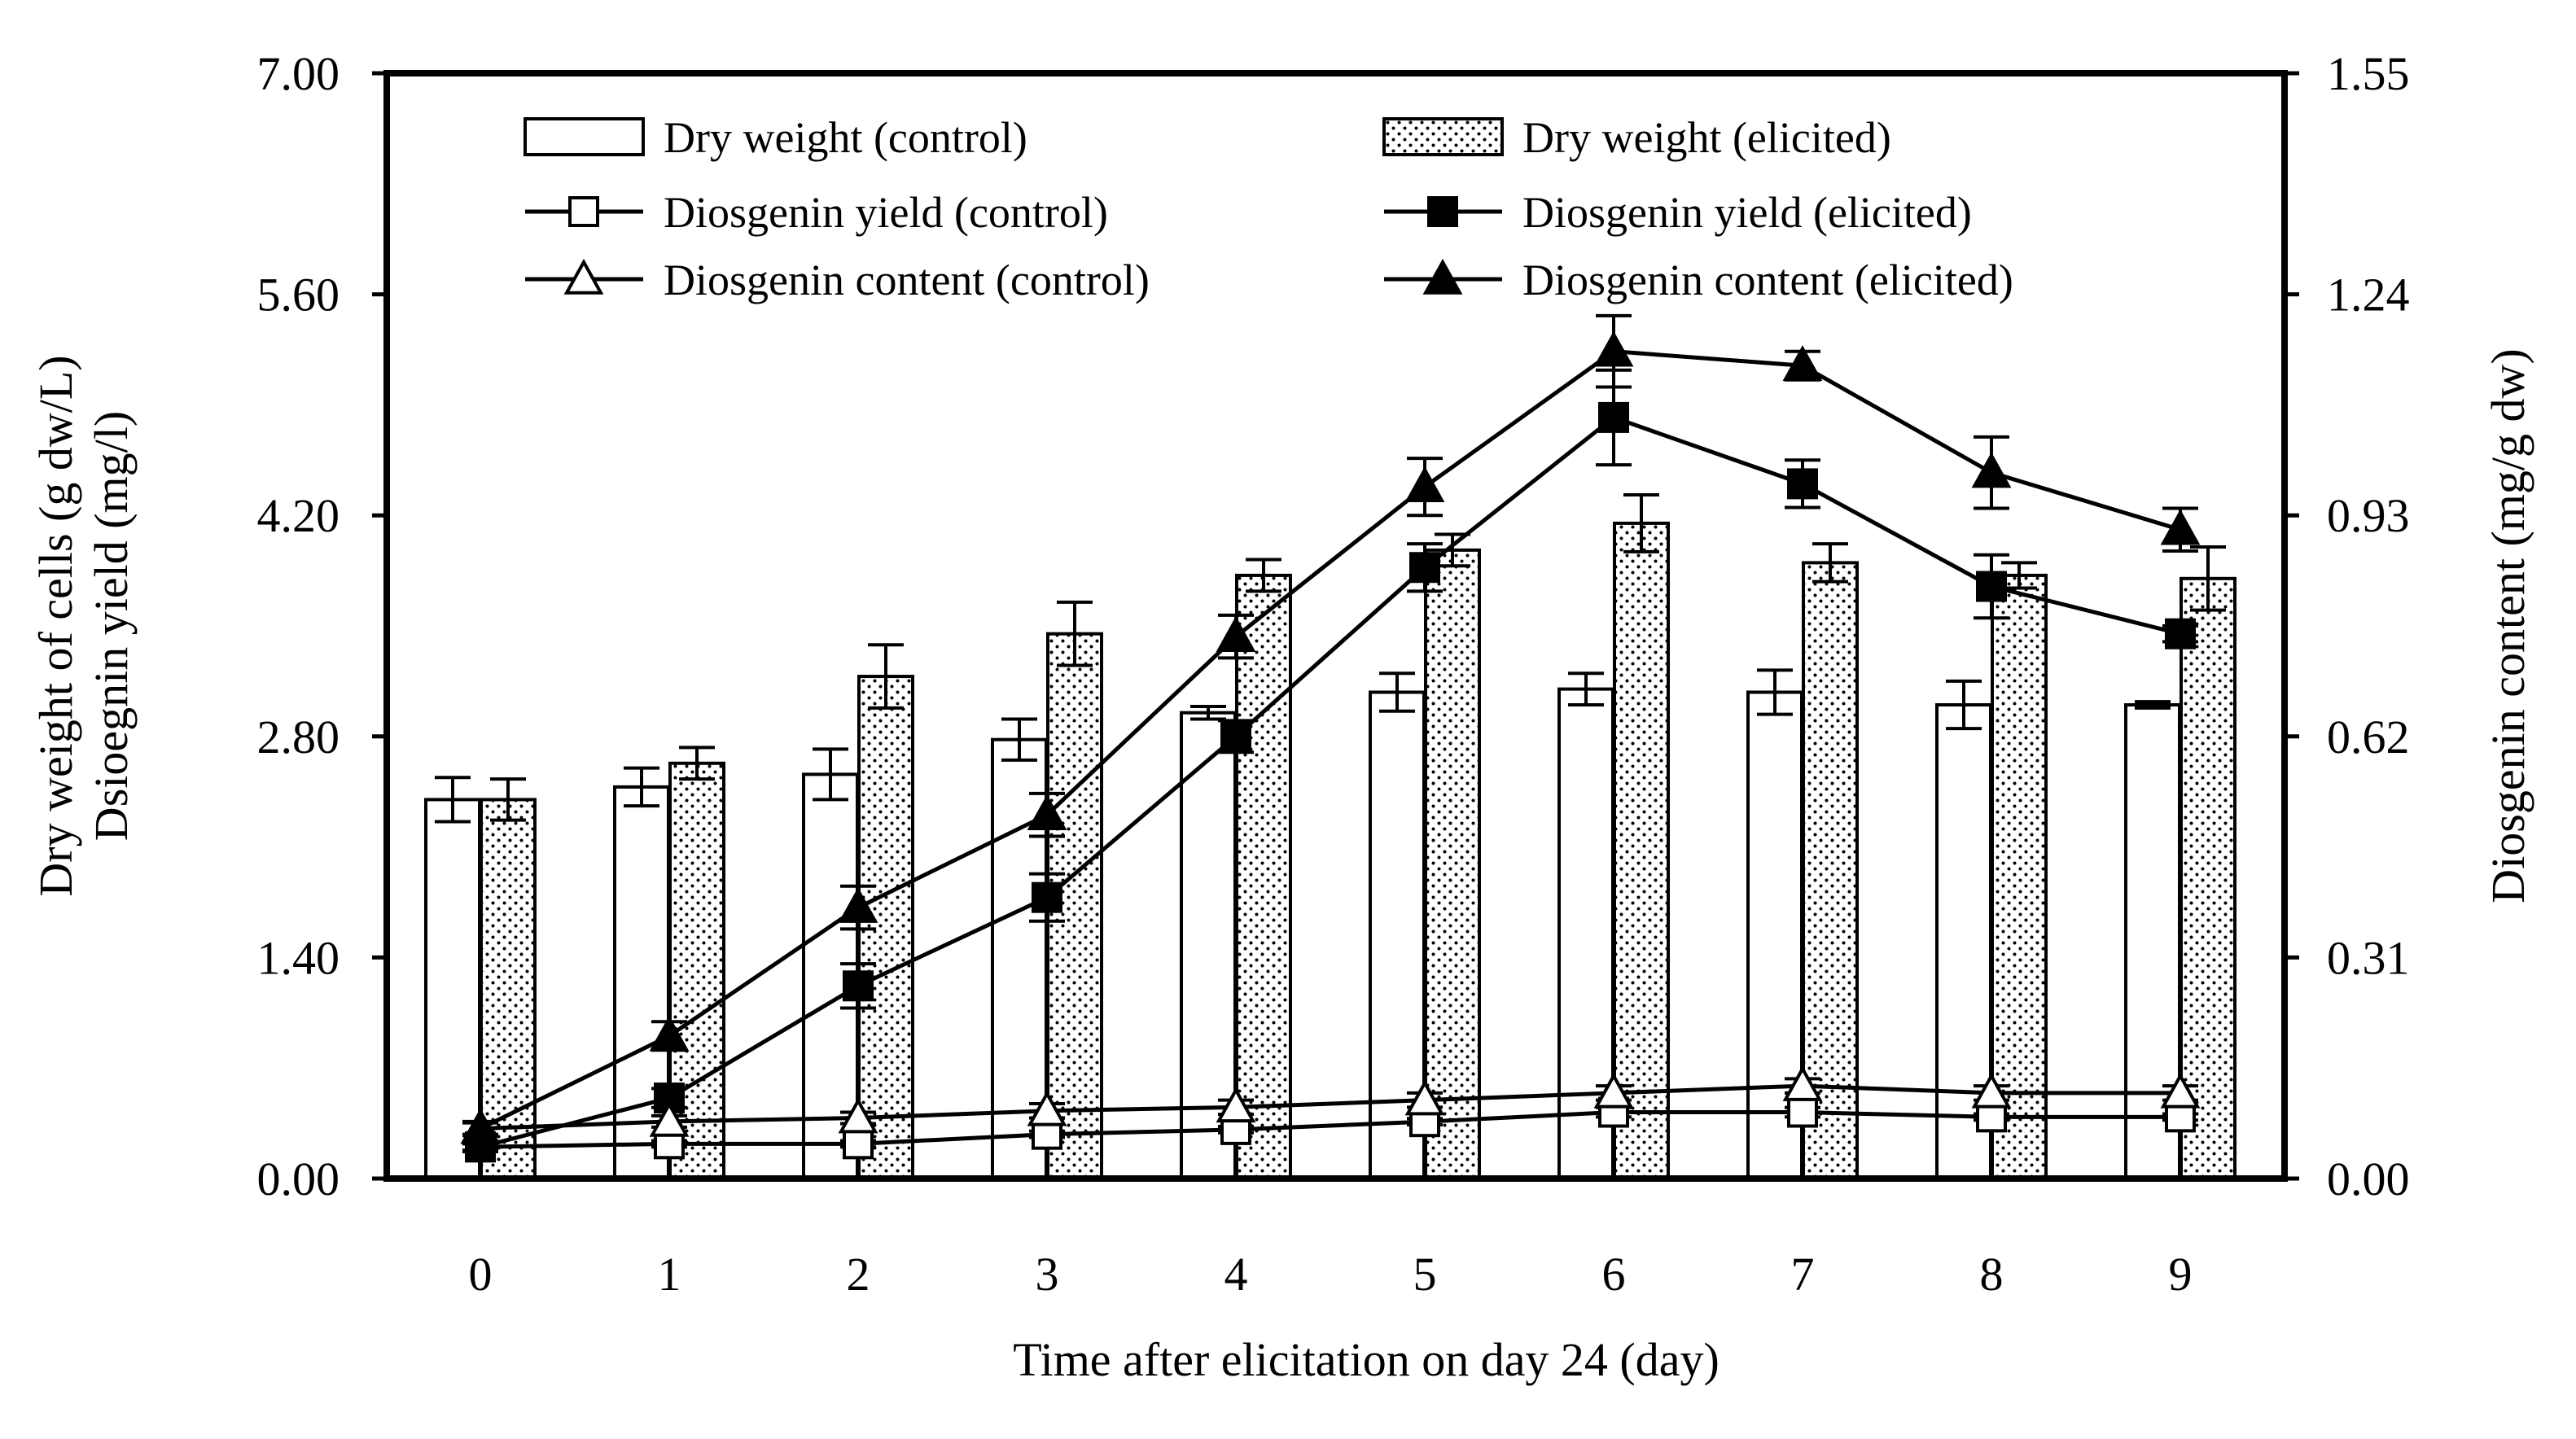 The width and height of the screenshot is (2576, 1439). What do you see at coordinates (1442, 276) in the screenshot?
I see `legend-marker-diosgenin-content-elicited` at bounding box center [1442, 276].